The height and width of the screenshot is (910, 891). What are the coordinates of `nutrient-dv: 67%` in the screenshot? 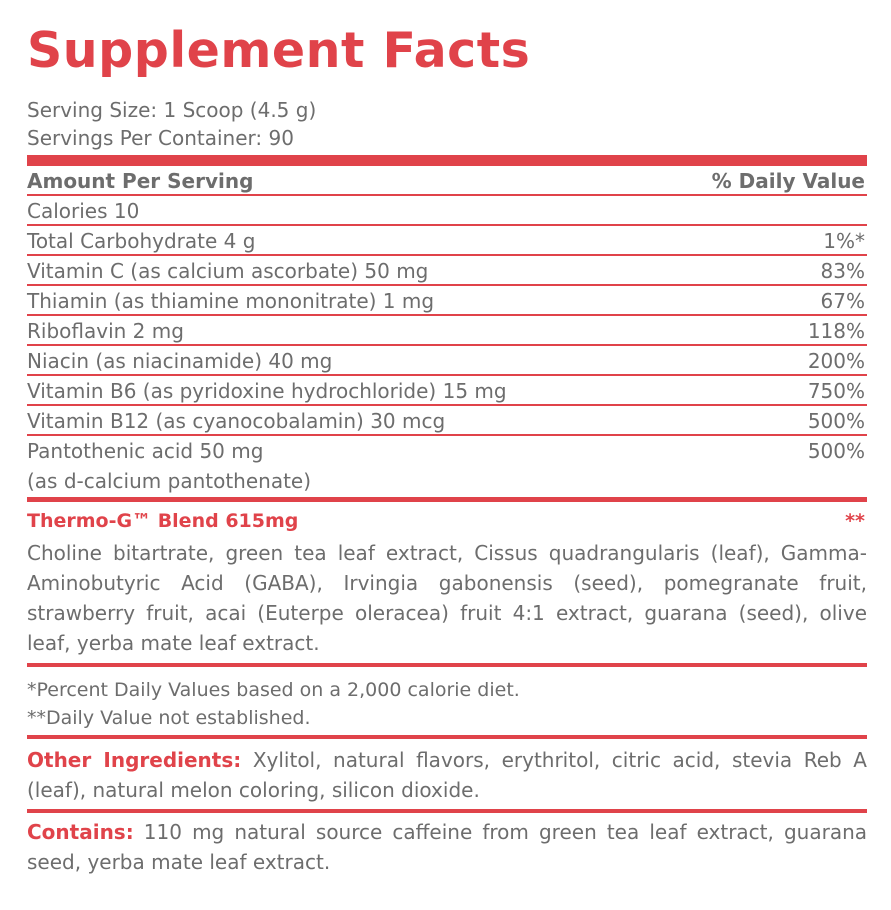 It's located at (842, 301).